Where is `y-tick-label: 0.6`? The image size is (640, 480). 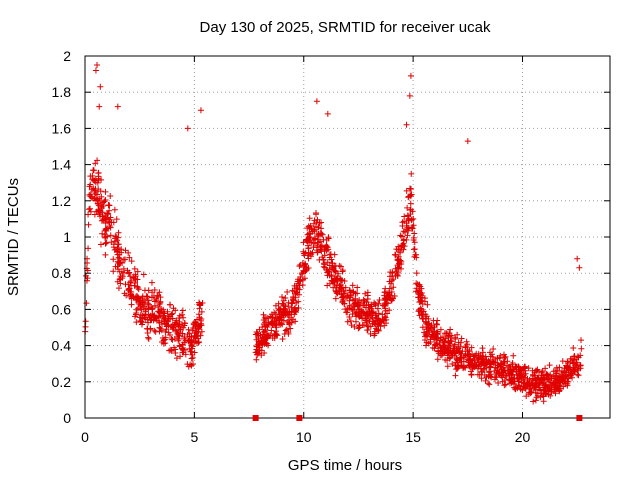 y-tick-label: 0.6 is located at coordinates (62, 309).